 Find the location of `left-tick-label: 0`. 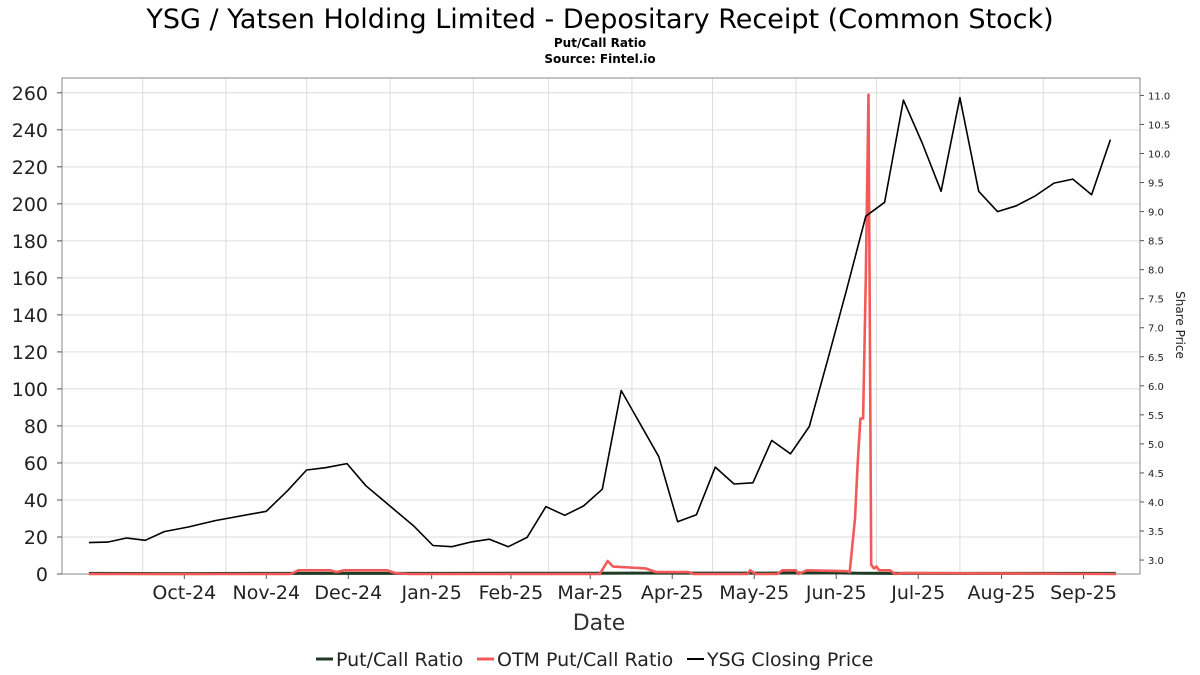

left-tick-label: 0 is located at coordinates (42, 575).